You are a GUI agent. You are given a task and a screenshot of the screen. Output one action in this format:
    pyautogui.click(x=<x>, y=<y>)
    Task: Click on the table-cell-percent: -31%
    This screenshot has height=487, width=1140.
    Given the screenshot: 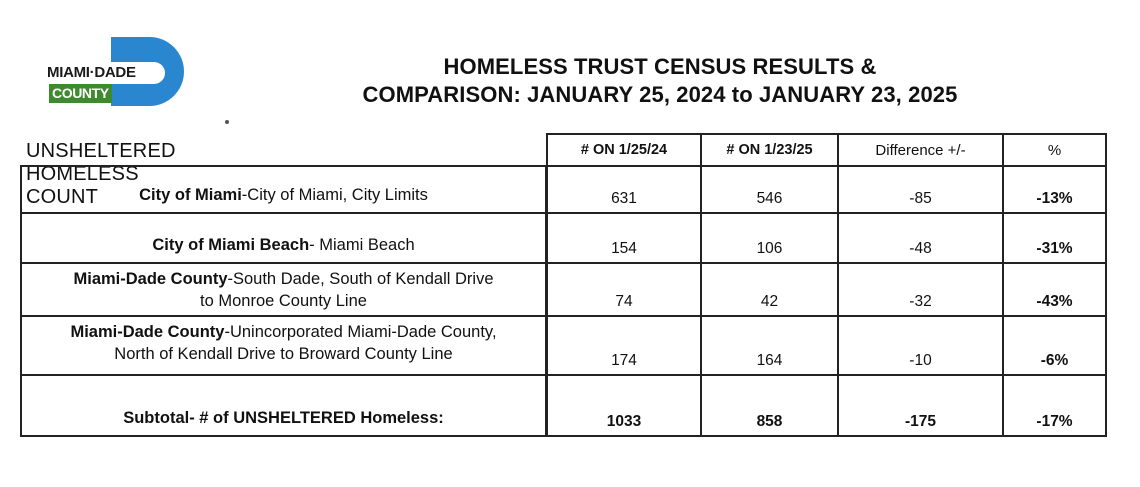 What is the action you would take?
    pyautogui.click(x=1054, y=238)
    